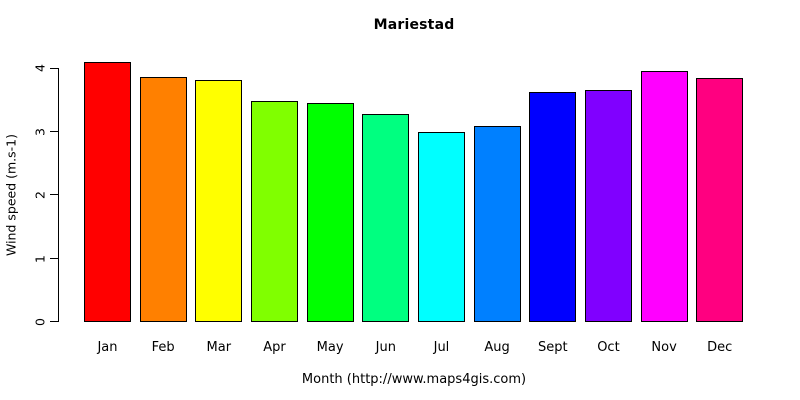  What do you see at coordinates (414, 379) in the screenshot?
I see `x-axis-title: Month (http://www.maps4gis.com)` at bounding box center [414, 379].